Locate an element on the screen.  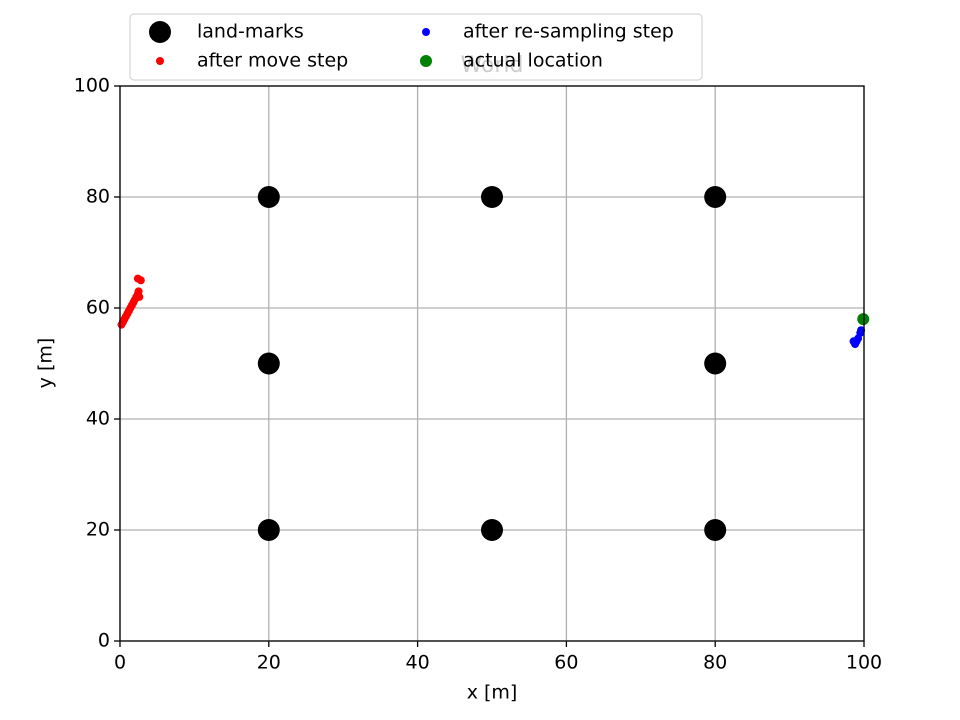
legend-label: land-marks is located at coordinates (250, 32).